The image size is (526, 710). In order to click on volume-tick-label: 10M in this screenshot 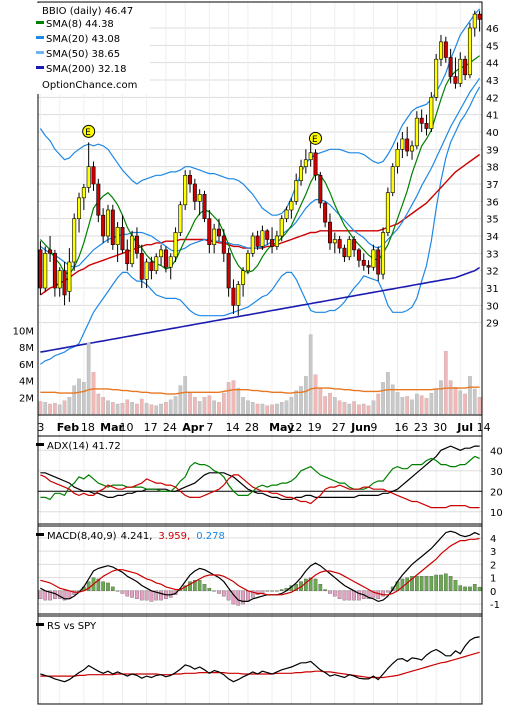, I will do `click(23, 331)`.